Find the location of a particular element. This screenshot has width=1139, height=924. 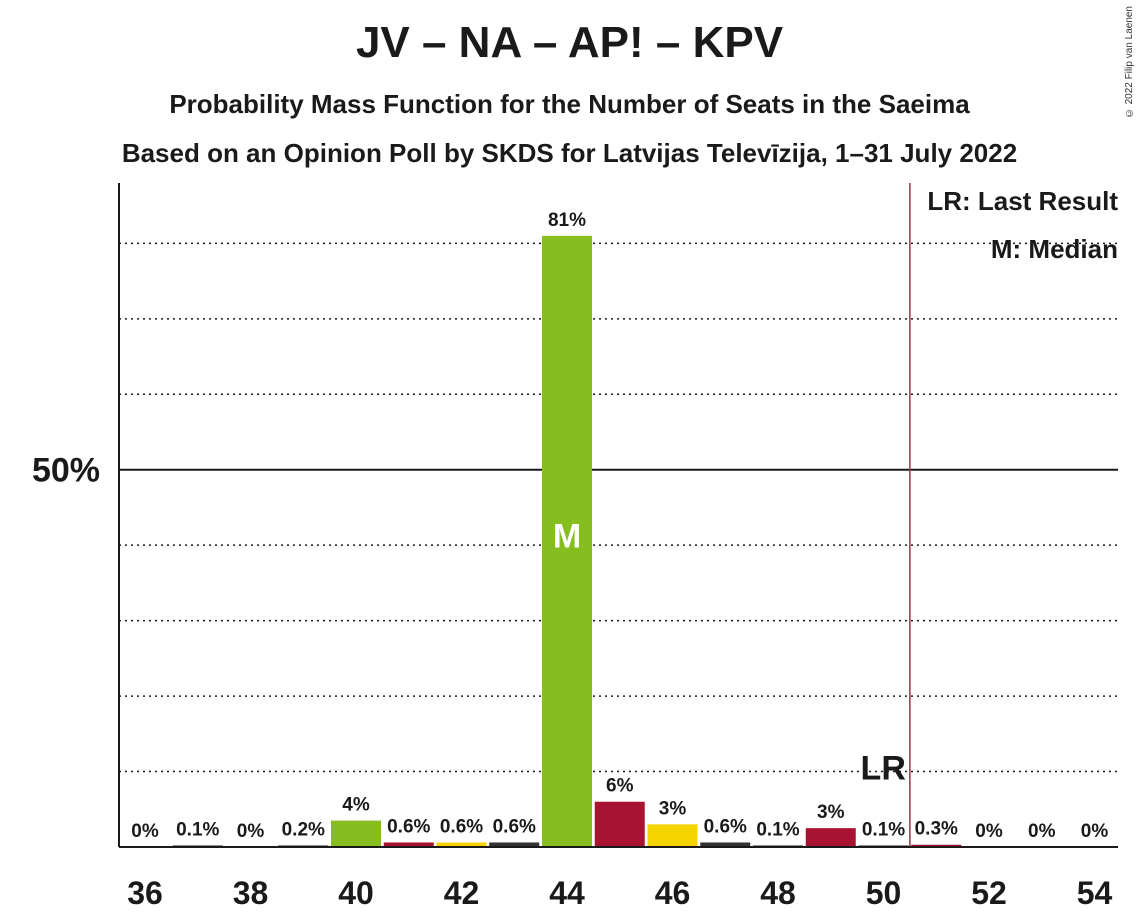

y-axis-label-50: 50% is located at coordinates (66, 471).